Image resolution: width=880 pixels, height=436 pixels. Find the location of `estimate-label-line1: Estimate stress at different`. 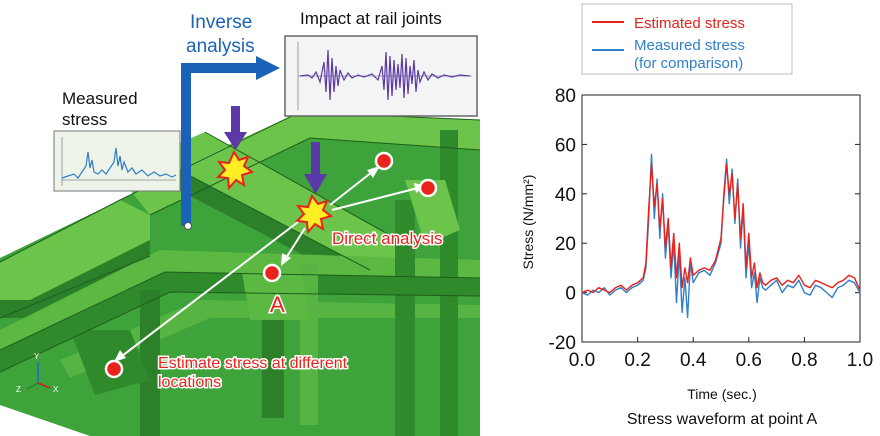

estimate-label-line1: Estimate stress at different is located at coordinates (253, 363).